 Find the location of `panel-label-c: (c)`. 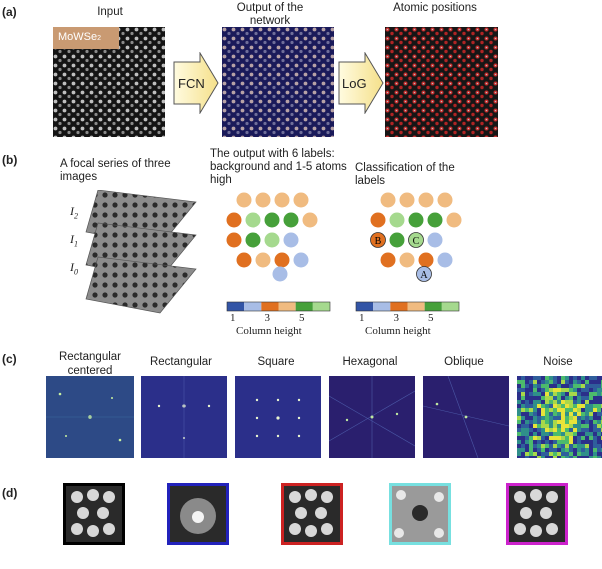

panel-label-c: (c) is located at coordinates (9, 359).